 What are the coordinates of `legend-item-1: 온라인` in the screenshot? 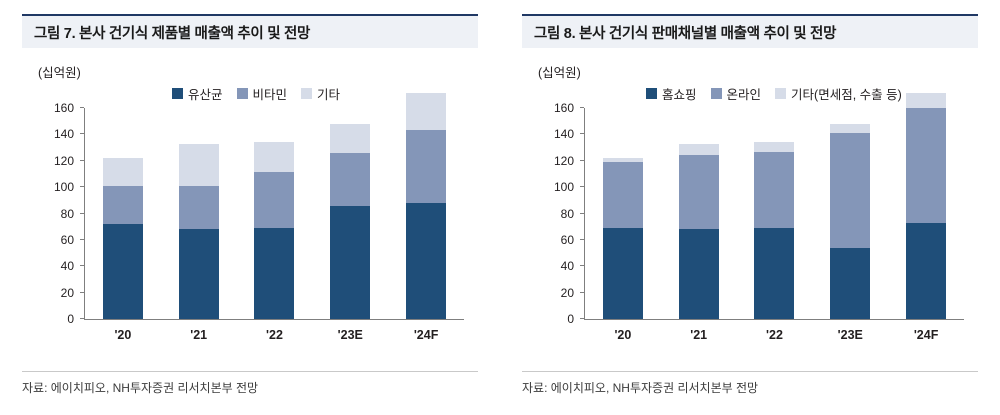 It's located at (736, 93).